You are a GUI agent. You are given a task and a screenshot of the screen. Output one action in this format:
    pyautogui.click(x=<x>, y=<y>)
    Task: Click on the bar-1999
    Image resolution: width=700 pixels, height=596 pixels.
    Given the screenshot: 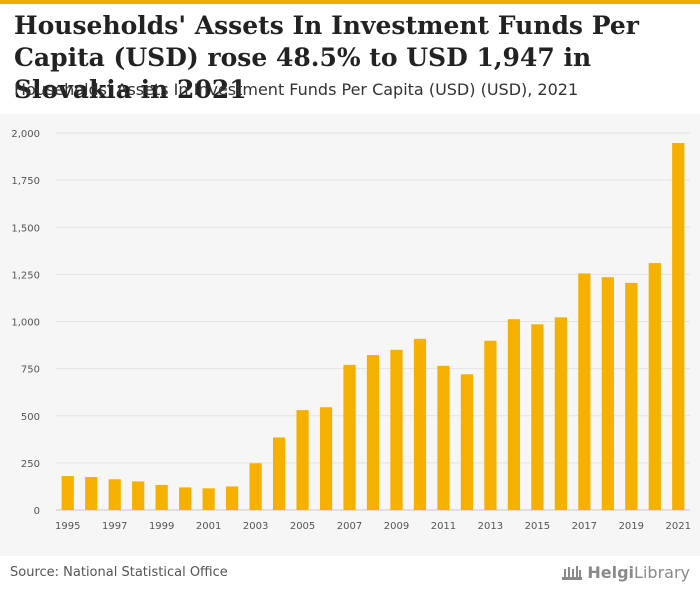 What is the action you would take?
    pyautogui.click(x=161, y=497)
    